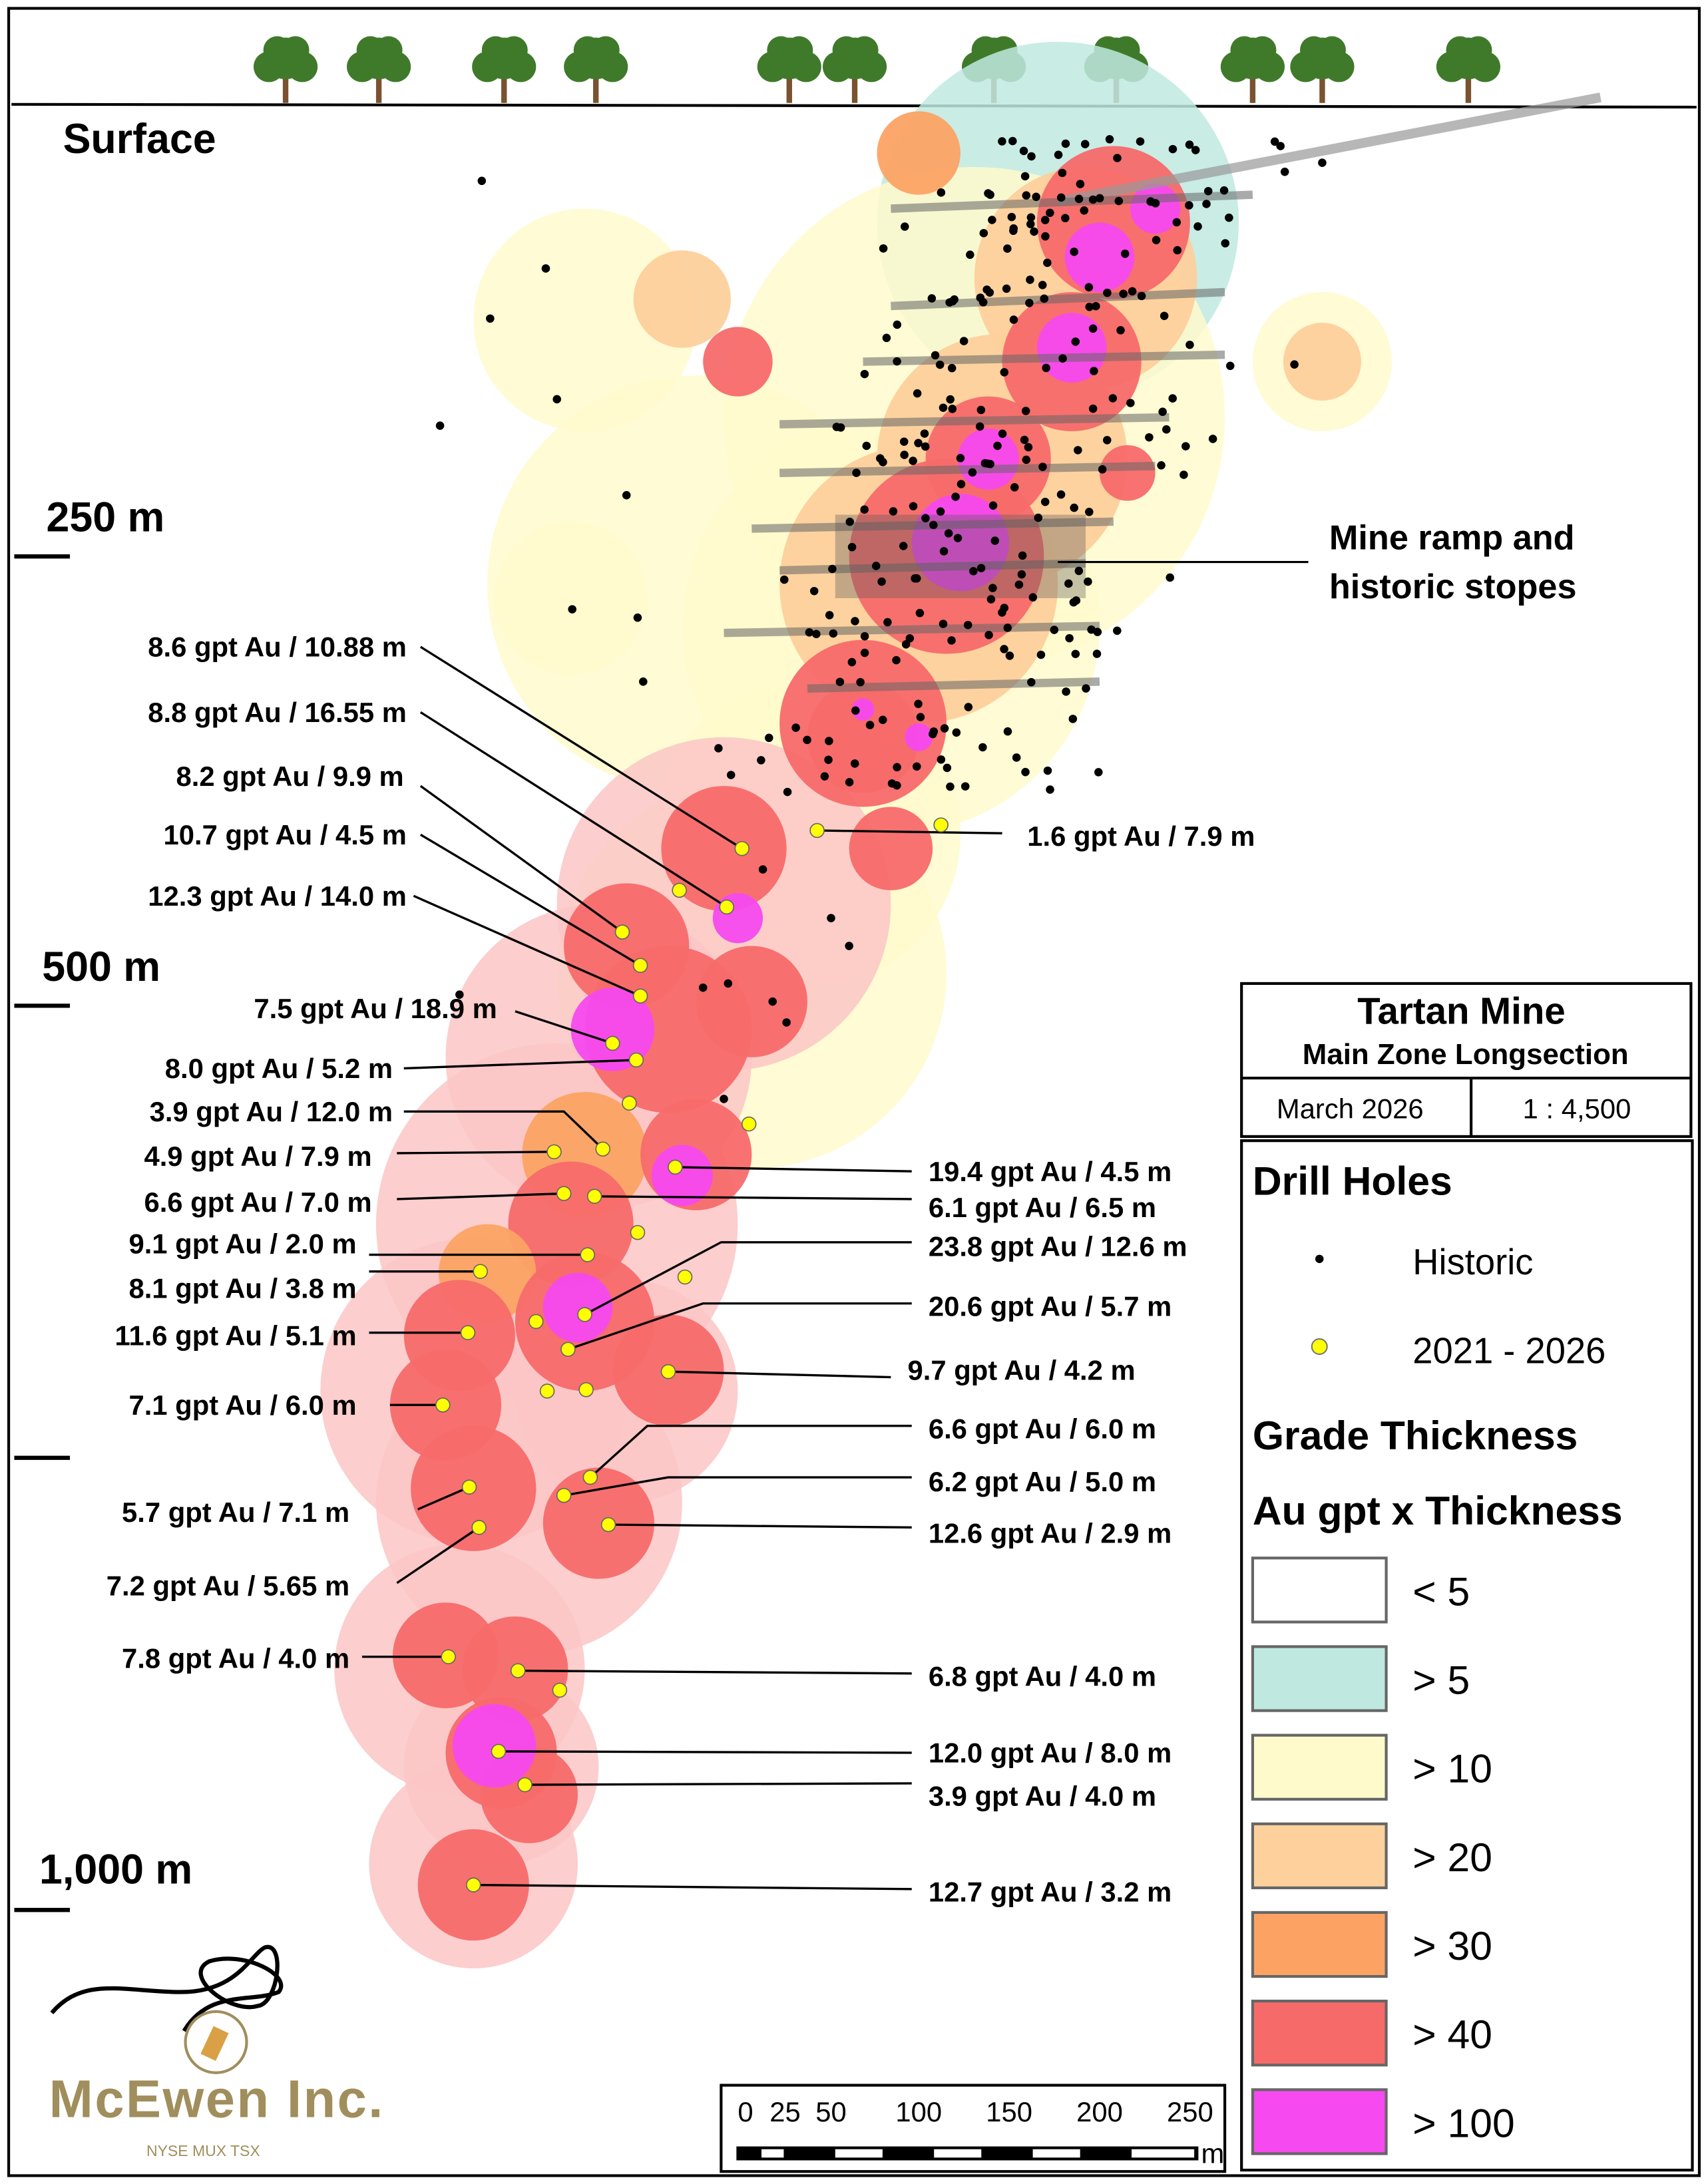  I want to click on scale-tick-label: 200, so click(1099, 2111).